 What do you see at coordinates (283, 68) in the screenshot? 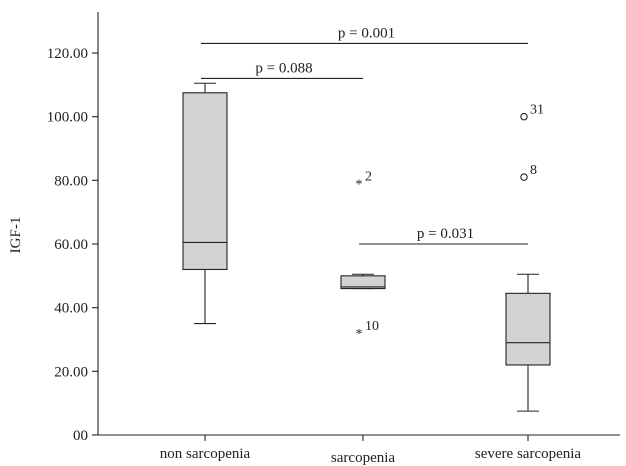
I see `significance-label: p = 0.088` at bounding box center [283, 68].